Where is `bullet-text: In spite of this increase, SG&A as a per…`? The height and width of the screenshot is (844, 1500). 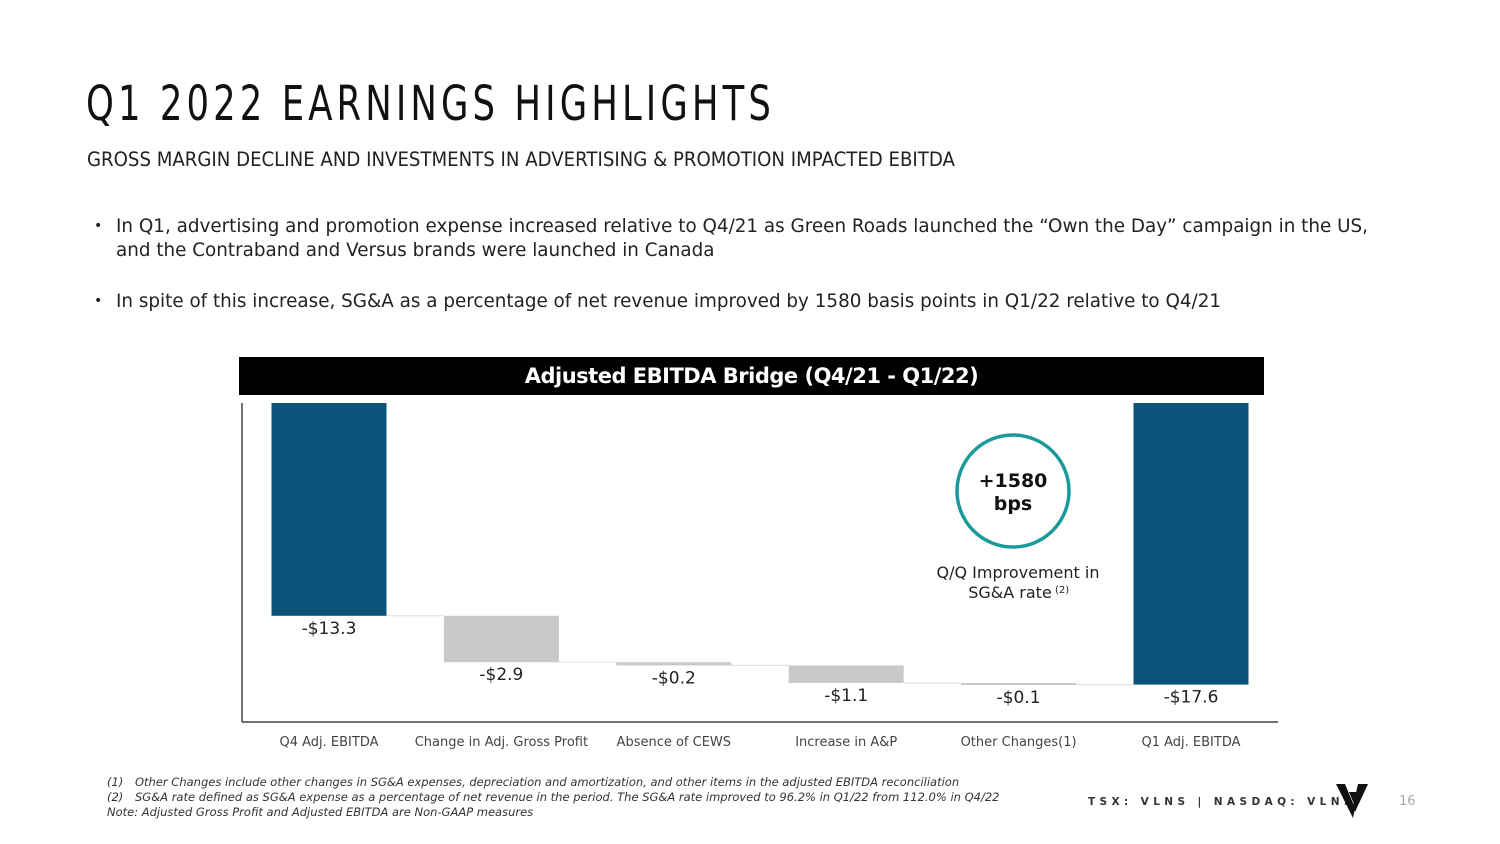
bullet-text: In spite of this increase, SG&A as a per… is located at coordinates (669, 301).